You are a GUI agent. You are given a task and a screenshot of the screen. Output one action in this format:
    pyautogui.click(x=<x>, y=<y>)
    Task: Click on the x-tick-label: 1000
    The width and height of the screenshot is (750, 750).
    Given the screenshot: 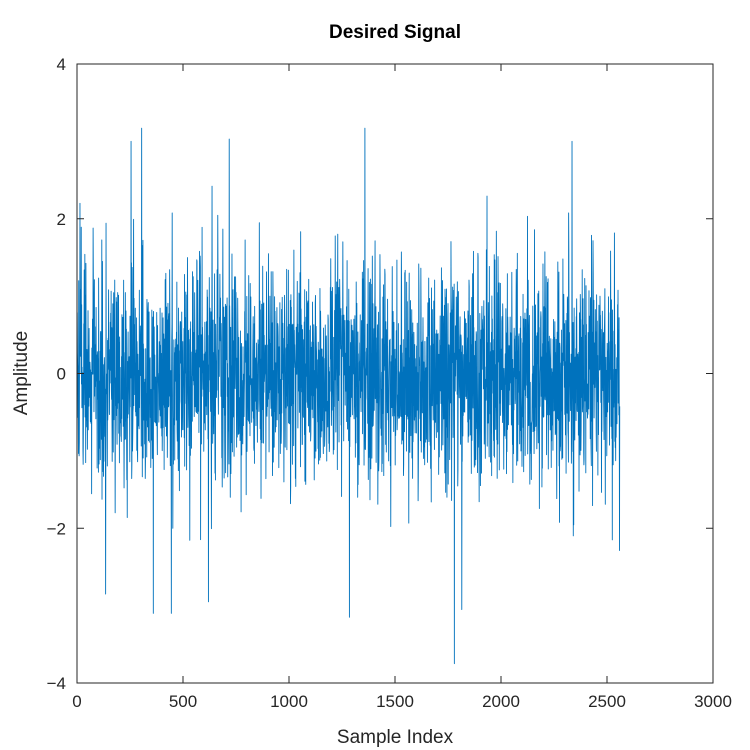 What is the action you would take?
    pyautogui.click(x=289, y=701)
    